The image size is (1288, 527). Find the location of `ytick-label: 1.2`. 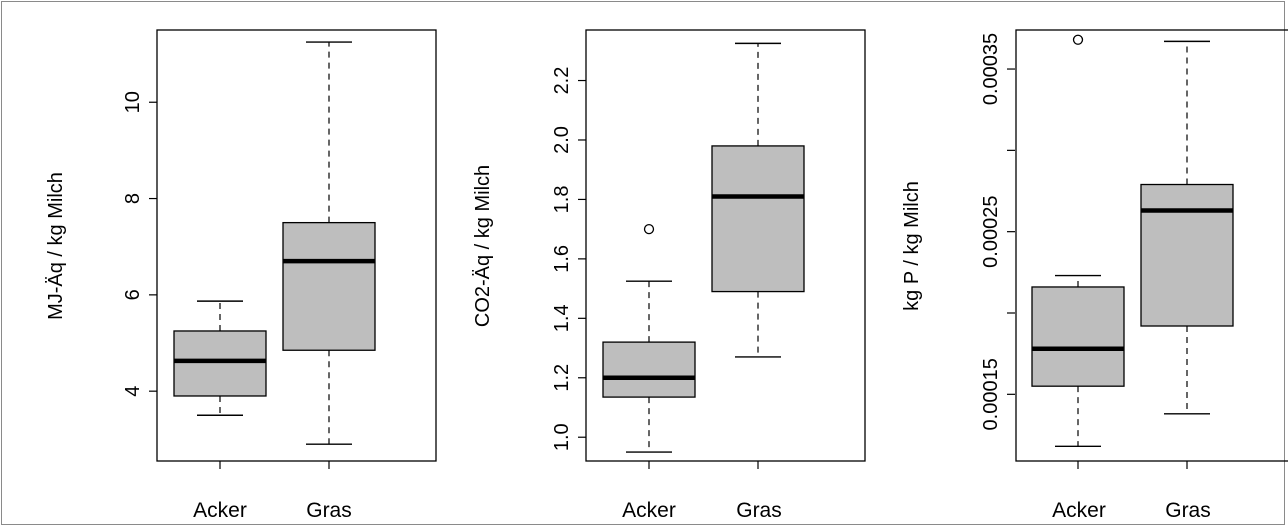

ytick-label: 1.2 is located at coordinates (562, 378).